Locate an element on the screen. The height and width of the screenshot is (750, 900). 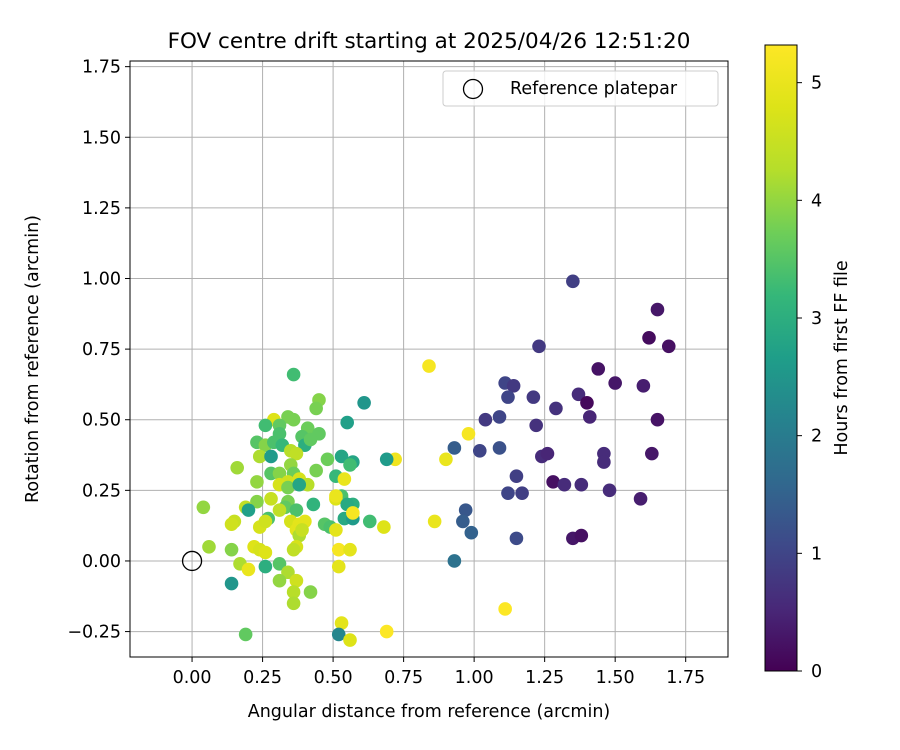
y-axis-label: Rotation from reference (arcmin) is located at coordinates (33, 359).